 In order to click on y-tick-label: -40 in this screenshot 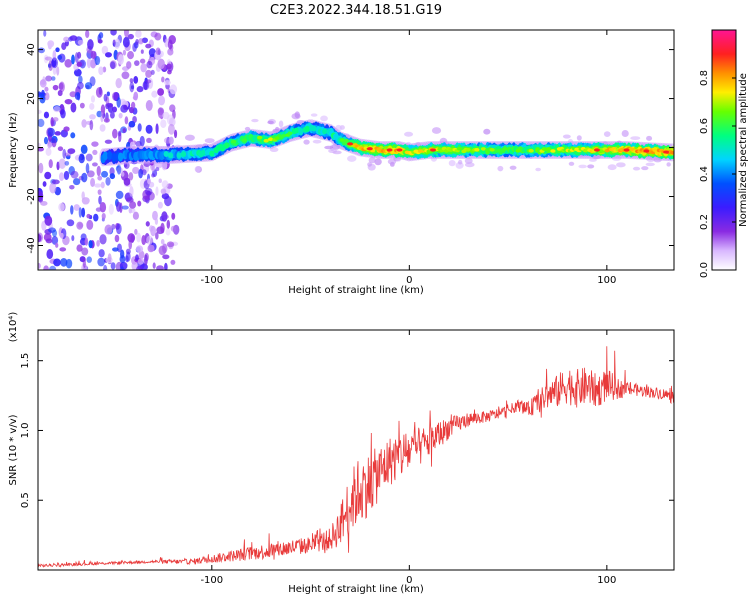, I will do `click(31, 245)`.